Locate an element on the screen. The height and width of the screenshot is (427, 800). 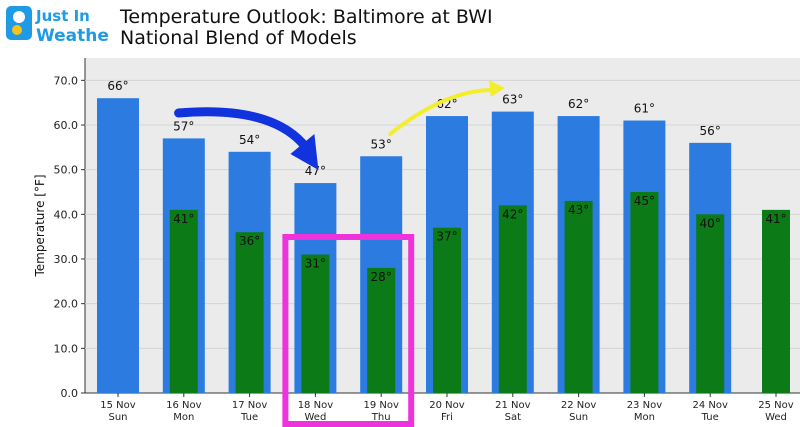
blue-down-arrow is located at coordinates (242, 130).